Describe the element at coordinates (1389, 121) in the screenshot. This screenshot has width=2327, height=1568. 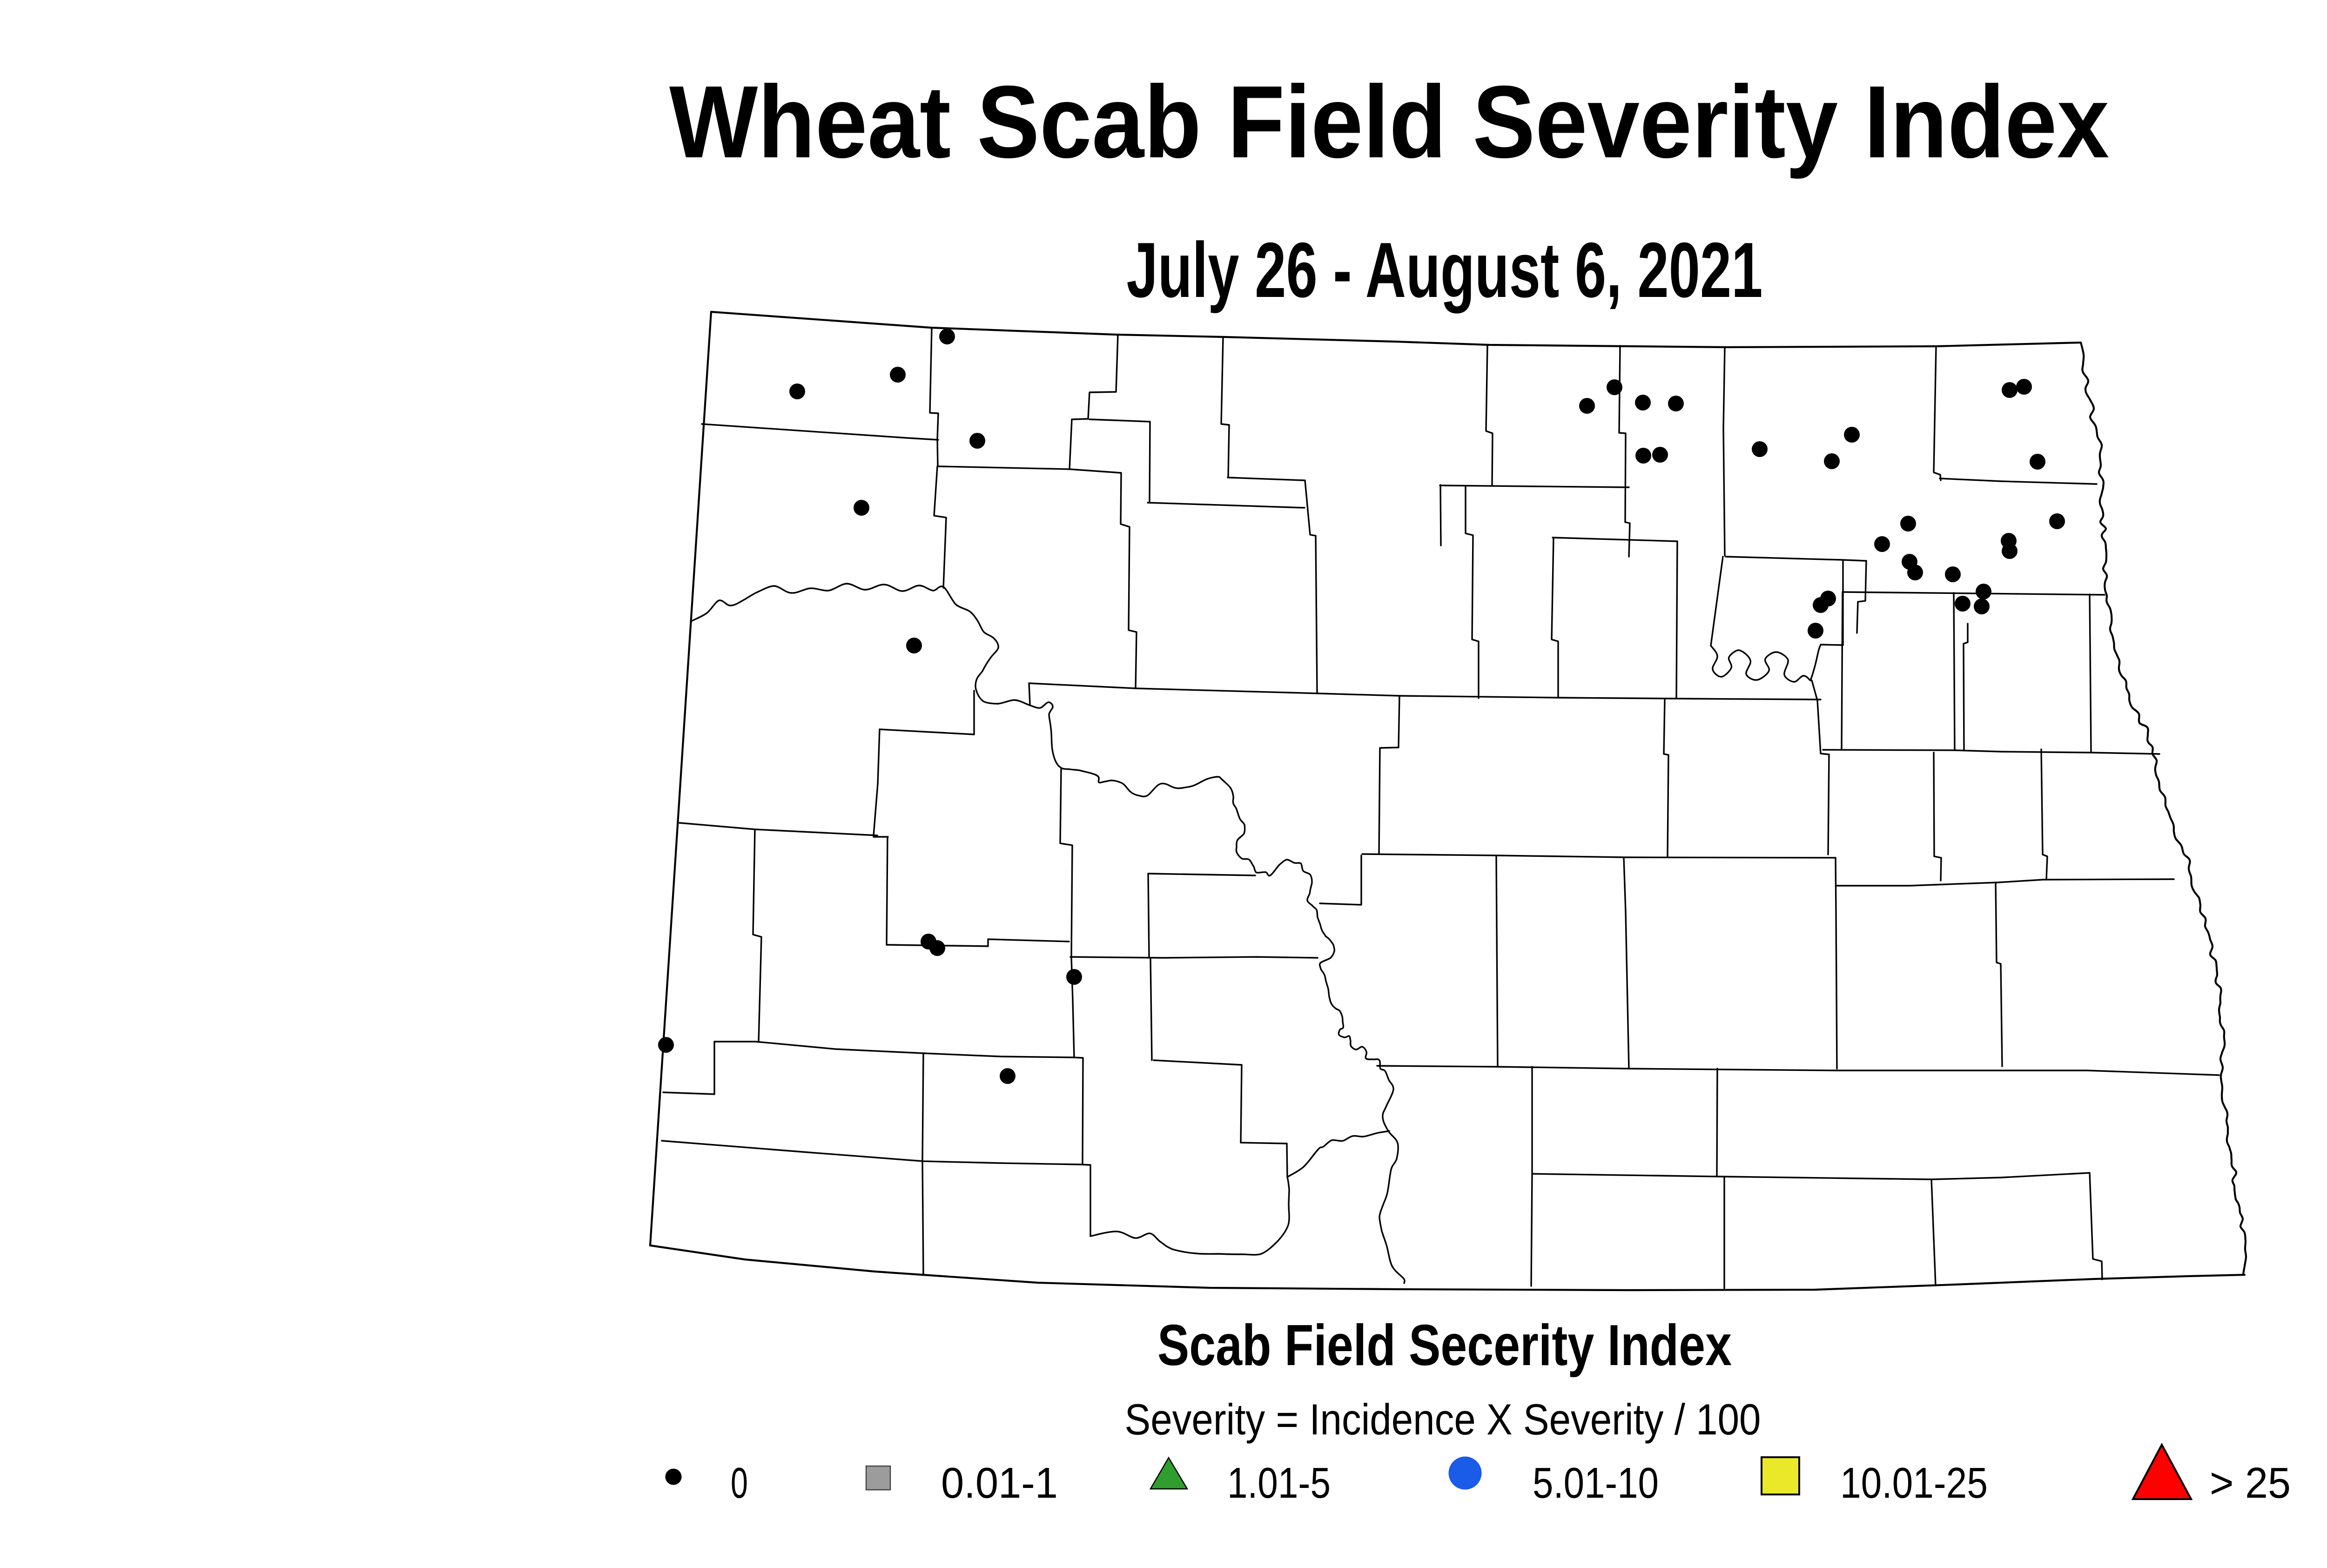
I see `svg-text:Wheat Scab Field Severity Inde: Wheat Scab Field Severity Index` at that location.